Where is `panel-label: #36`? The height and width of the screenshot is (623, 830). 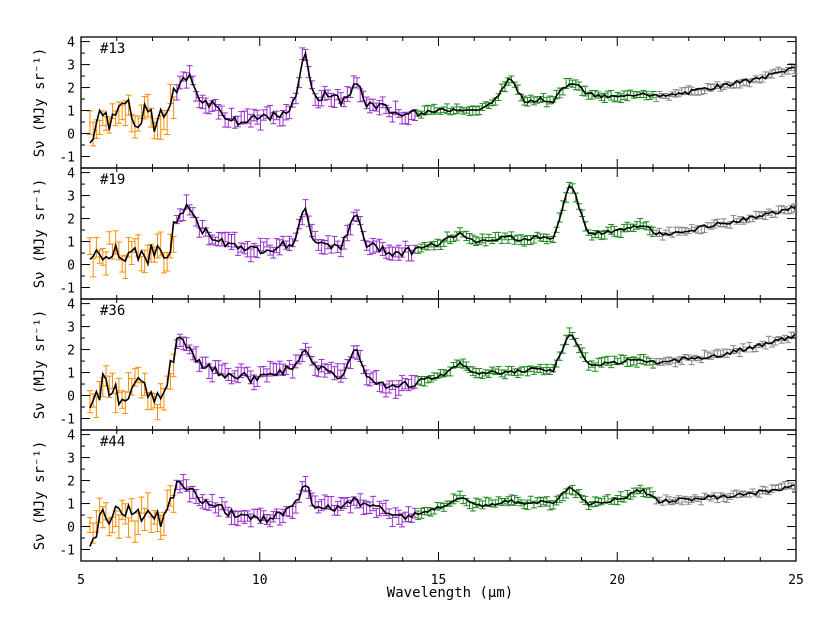
panel-label: #36 is located at coordinates (112, 311).